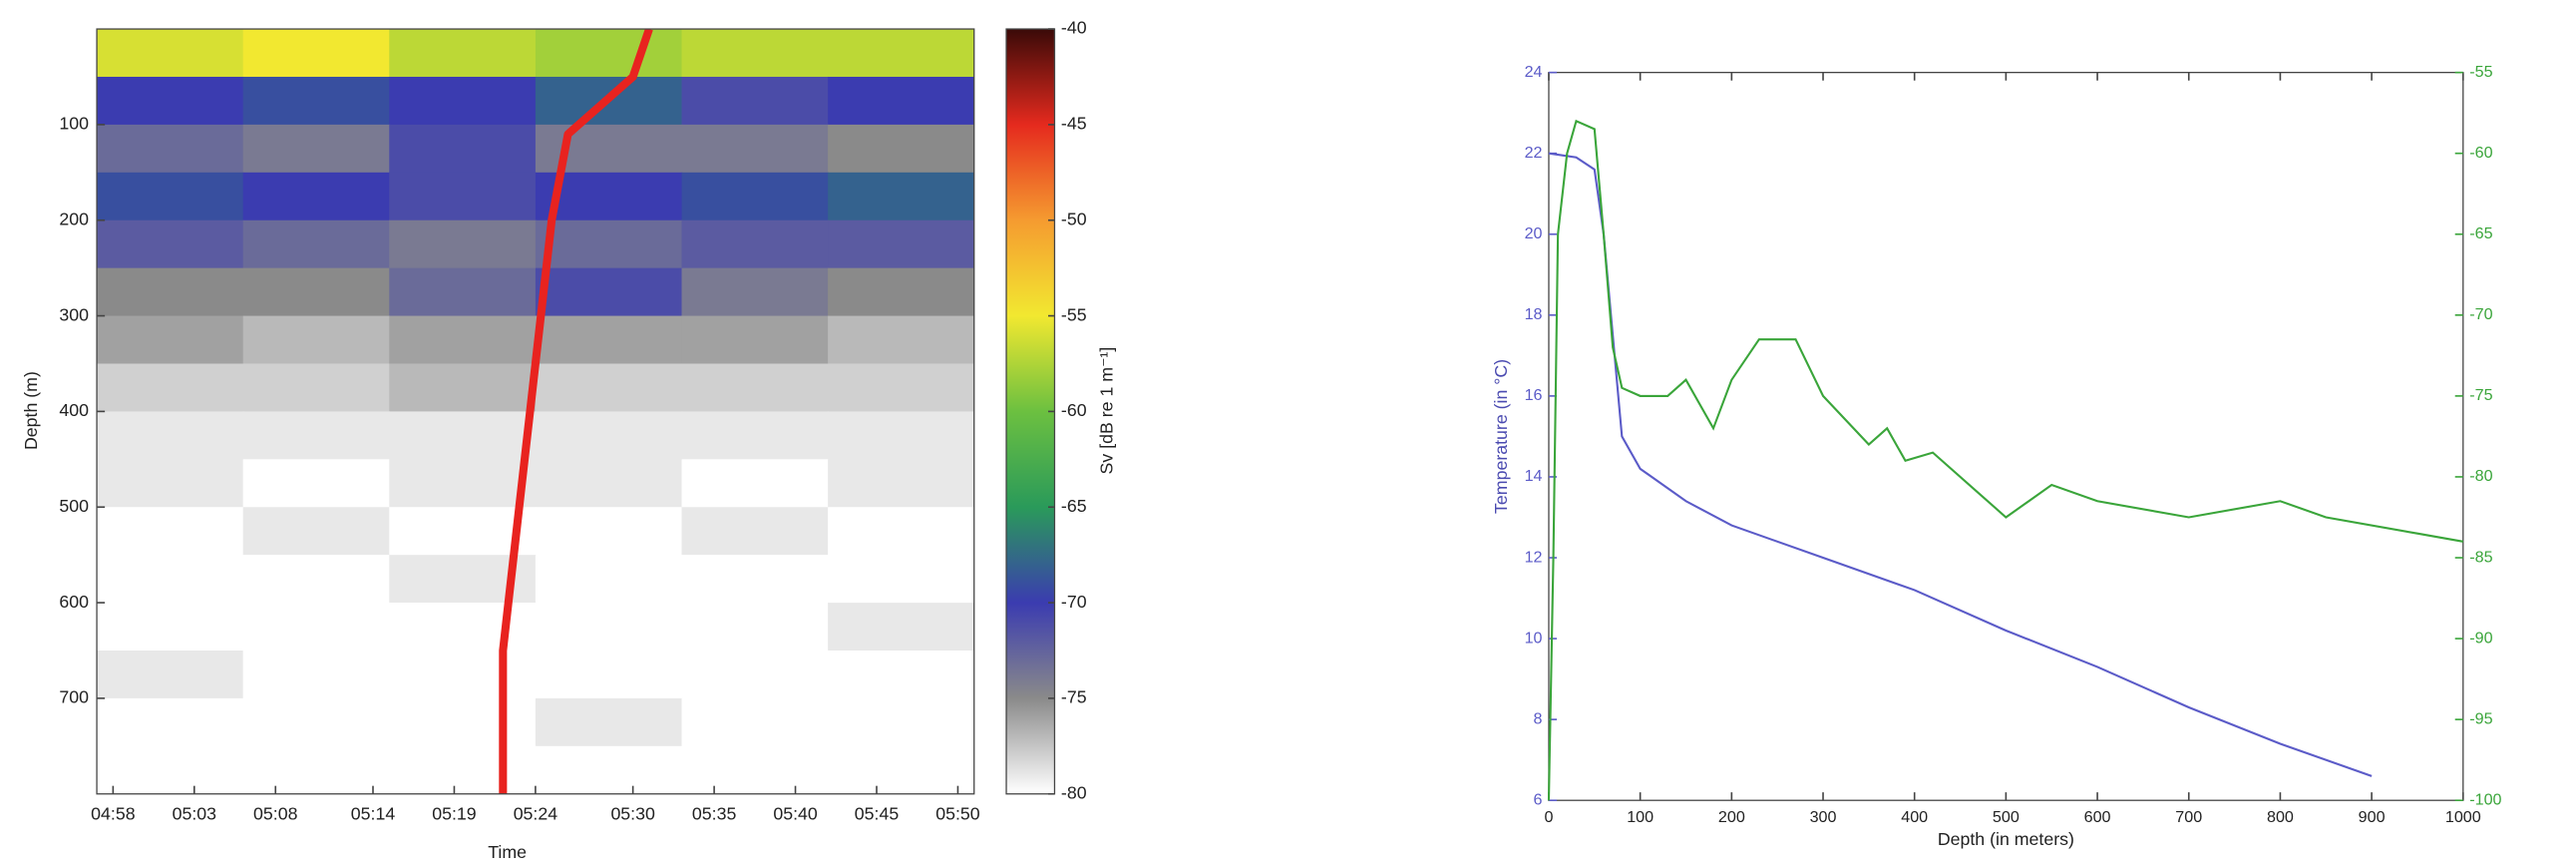  What do you see at coordinates (2480, 233) in the screenshot?
I see `y2-tick-label: -65` at bounding box center [2480, 233].